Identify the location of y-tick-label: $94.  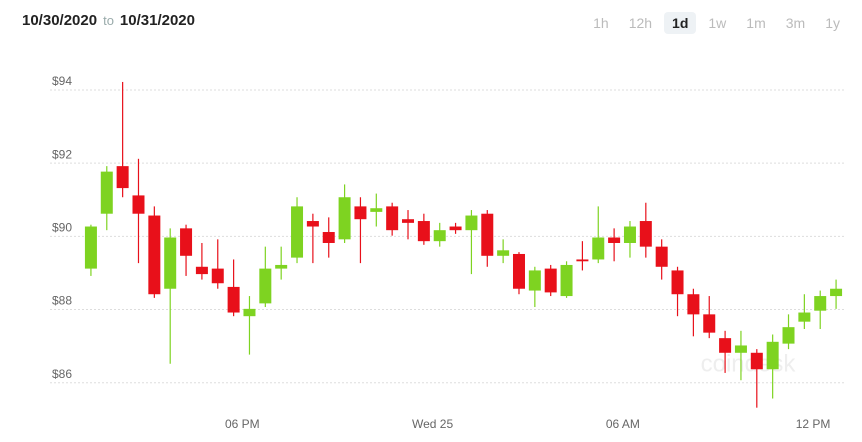
(62, 81).